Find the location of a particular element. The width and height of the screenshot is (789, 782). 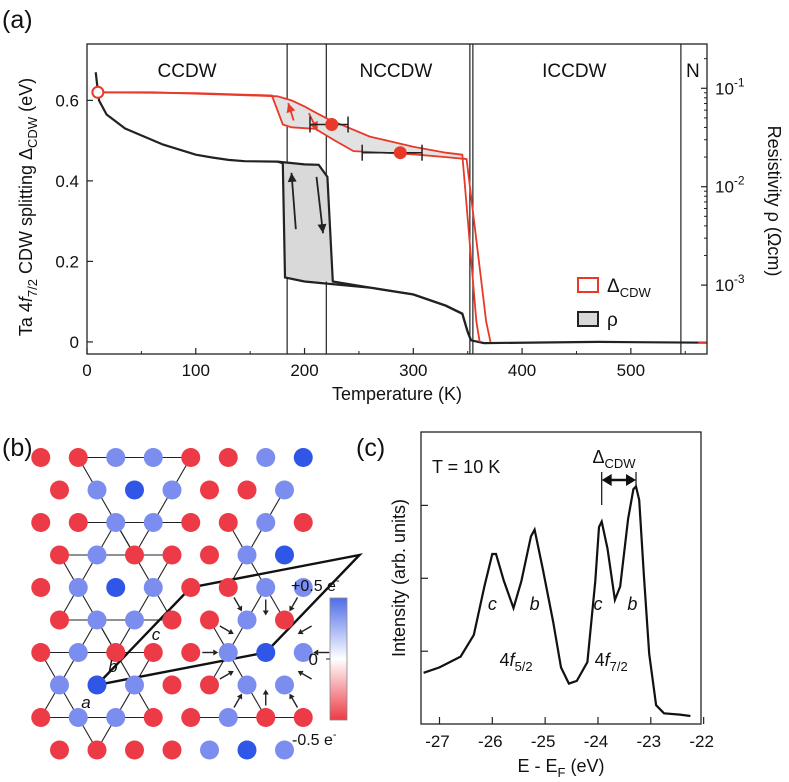

delta-hysteresis-fill is located at coordinates (369, 127).